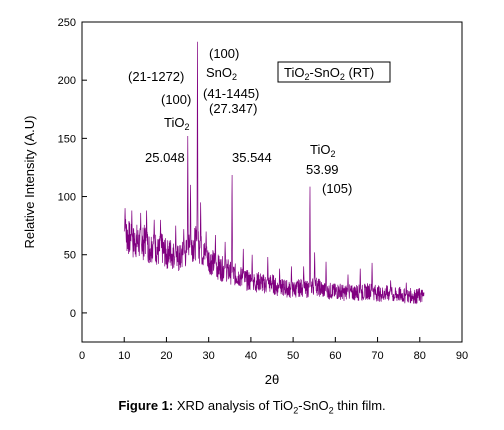  I want to click on annotation-tio2-b: TiO2, so click(322, 150).